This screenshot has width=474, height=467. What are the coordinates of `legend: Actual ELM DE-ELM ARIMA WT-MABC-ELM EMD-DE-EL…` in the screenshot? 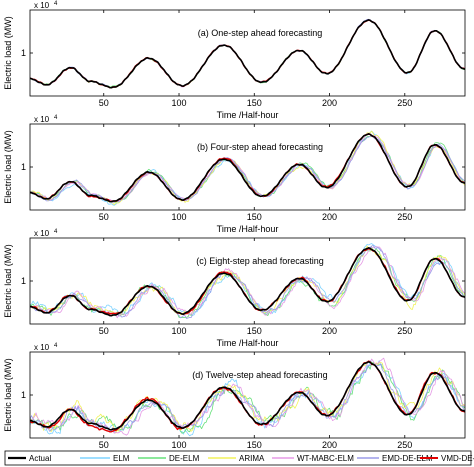 It's located at (239, 458).